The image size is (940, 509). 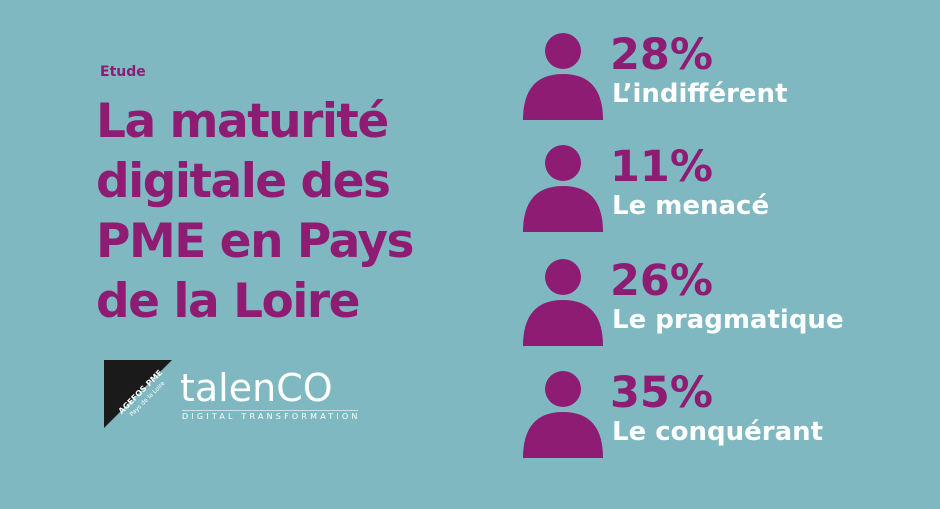 What do you see at coordinates (718, 78) in the screenshot?
I see `profile-stat-indifferent: 28% L’indifférent` at bounding box center [718, 78].